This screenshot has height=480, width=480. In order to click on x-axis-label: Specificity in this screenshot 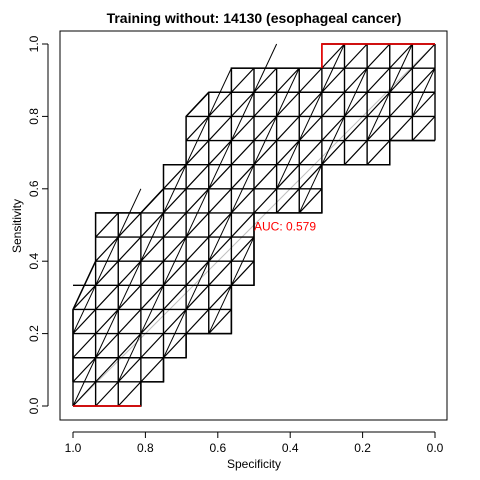, I will do `click(254, 464)`.